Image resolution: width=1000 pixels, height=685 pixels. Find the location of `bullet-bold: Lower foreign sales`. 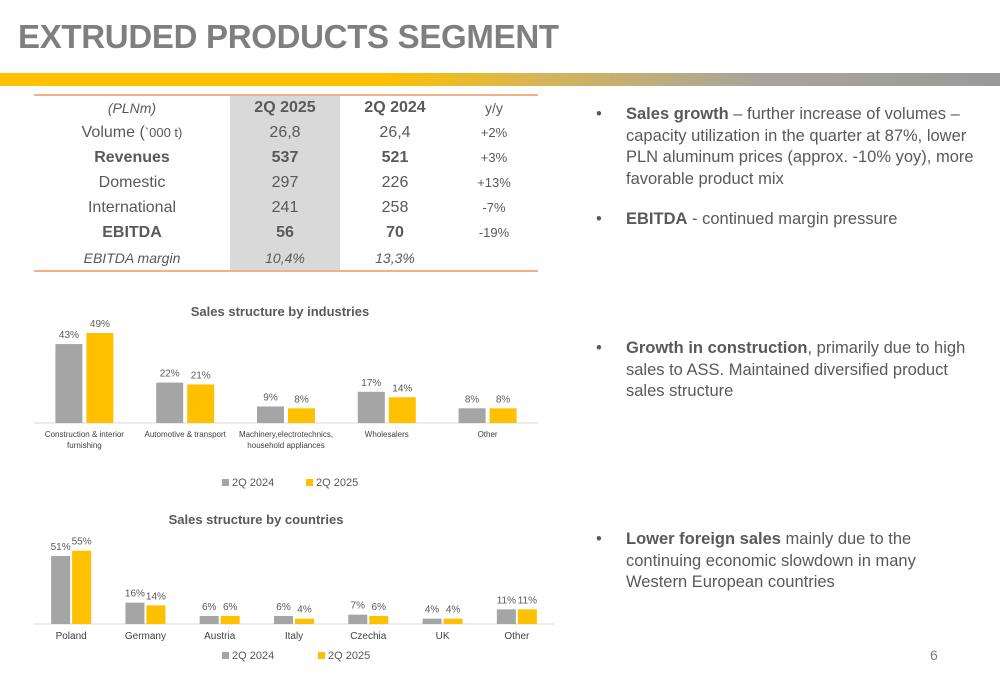

bullet-bold: Lower foreign sales is located at coordinates (703, 539).